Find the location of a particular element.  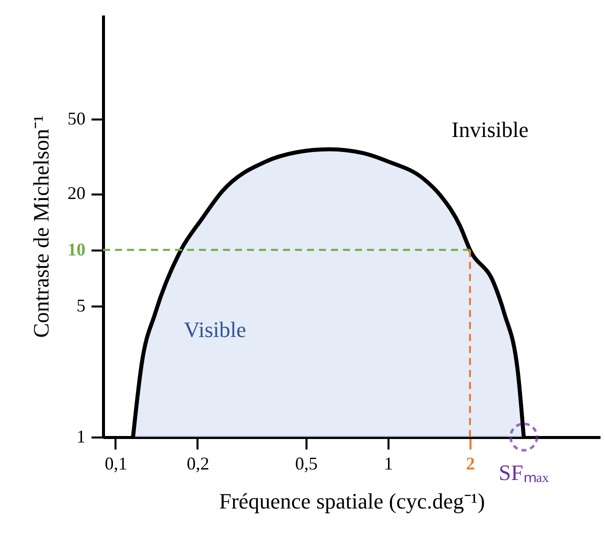

x-axis-title: Fréquence spatiale (cyc.deg⁻¹) is located at coordinates (352, 501).